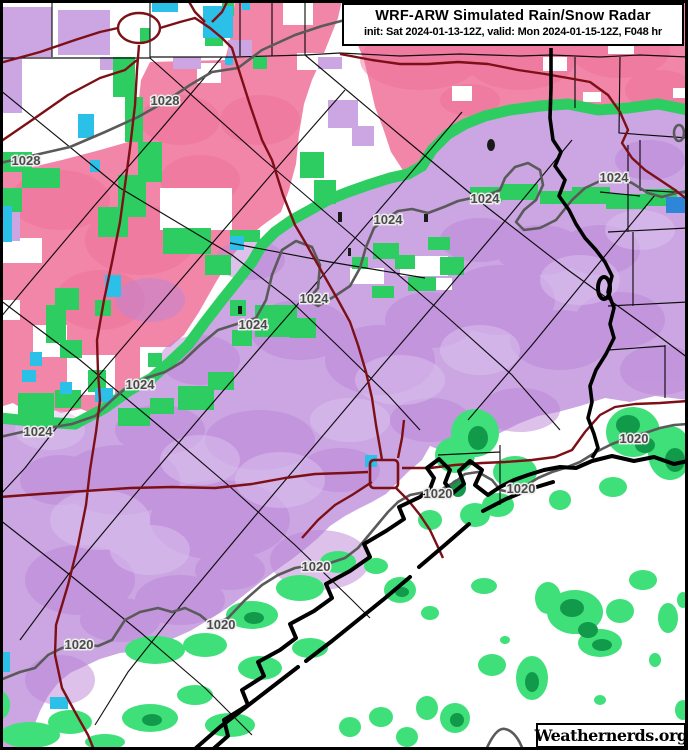 The image size is (688, 750). What do you see at coordinates (139, 28) in the screenshot?
I see `city-loop-northwest` at bounding box center [139, 28].